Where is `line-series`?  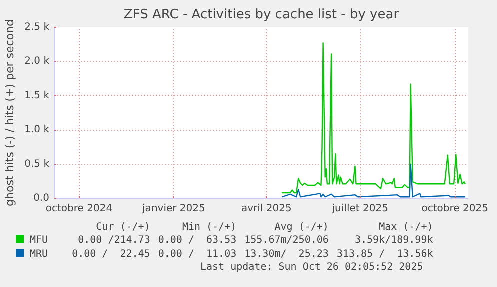
line-series is located at coordinates (373, 181).